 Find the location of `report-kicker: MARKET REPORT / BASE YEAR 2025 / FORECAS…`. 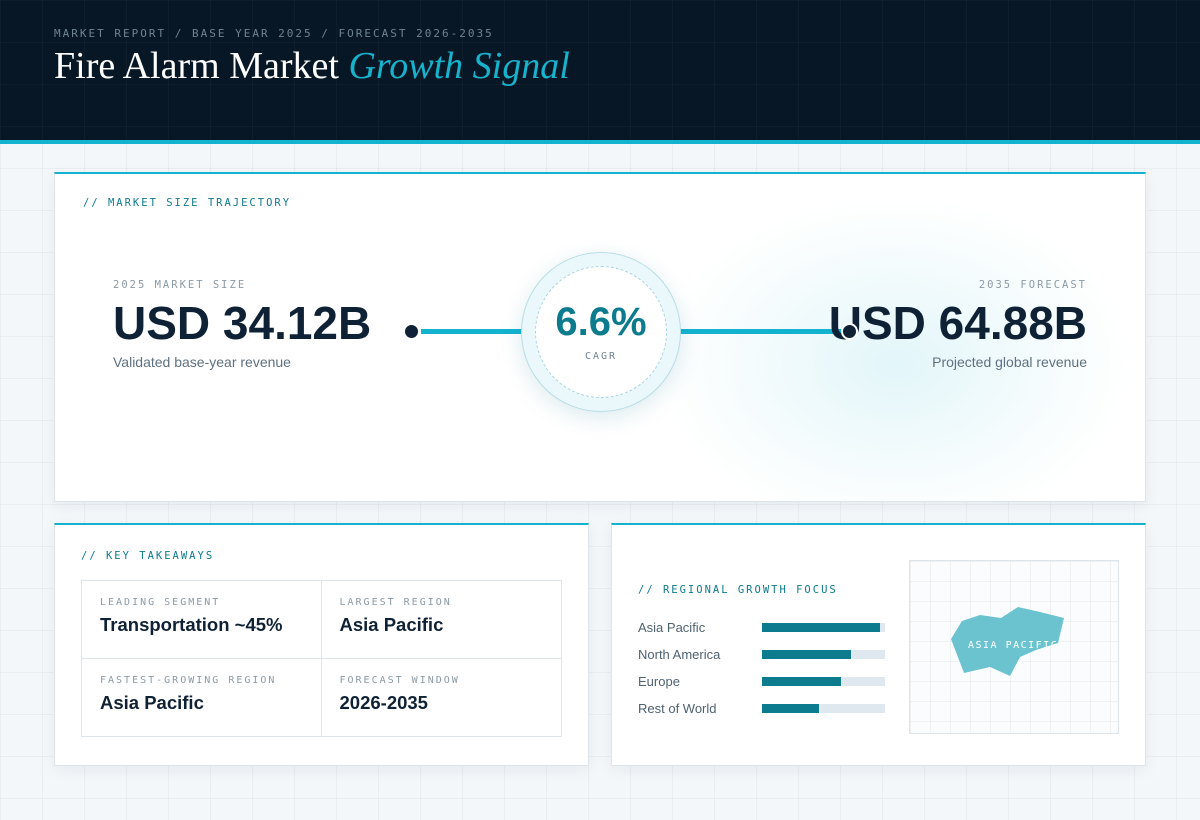

report-kicker: MARKET REPORT / BASE YEAR 2025 / FORECAS… is located at coordinates (274, 33).